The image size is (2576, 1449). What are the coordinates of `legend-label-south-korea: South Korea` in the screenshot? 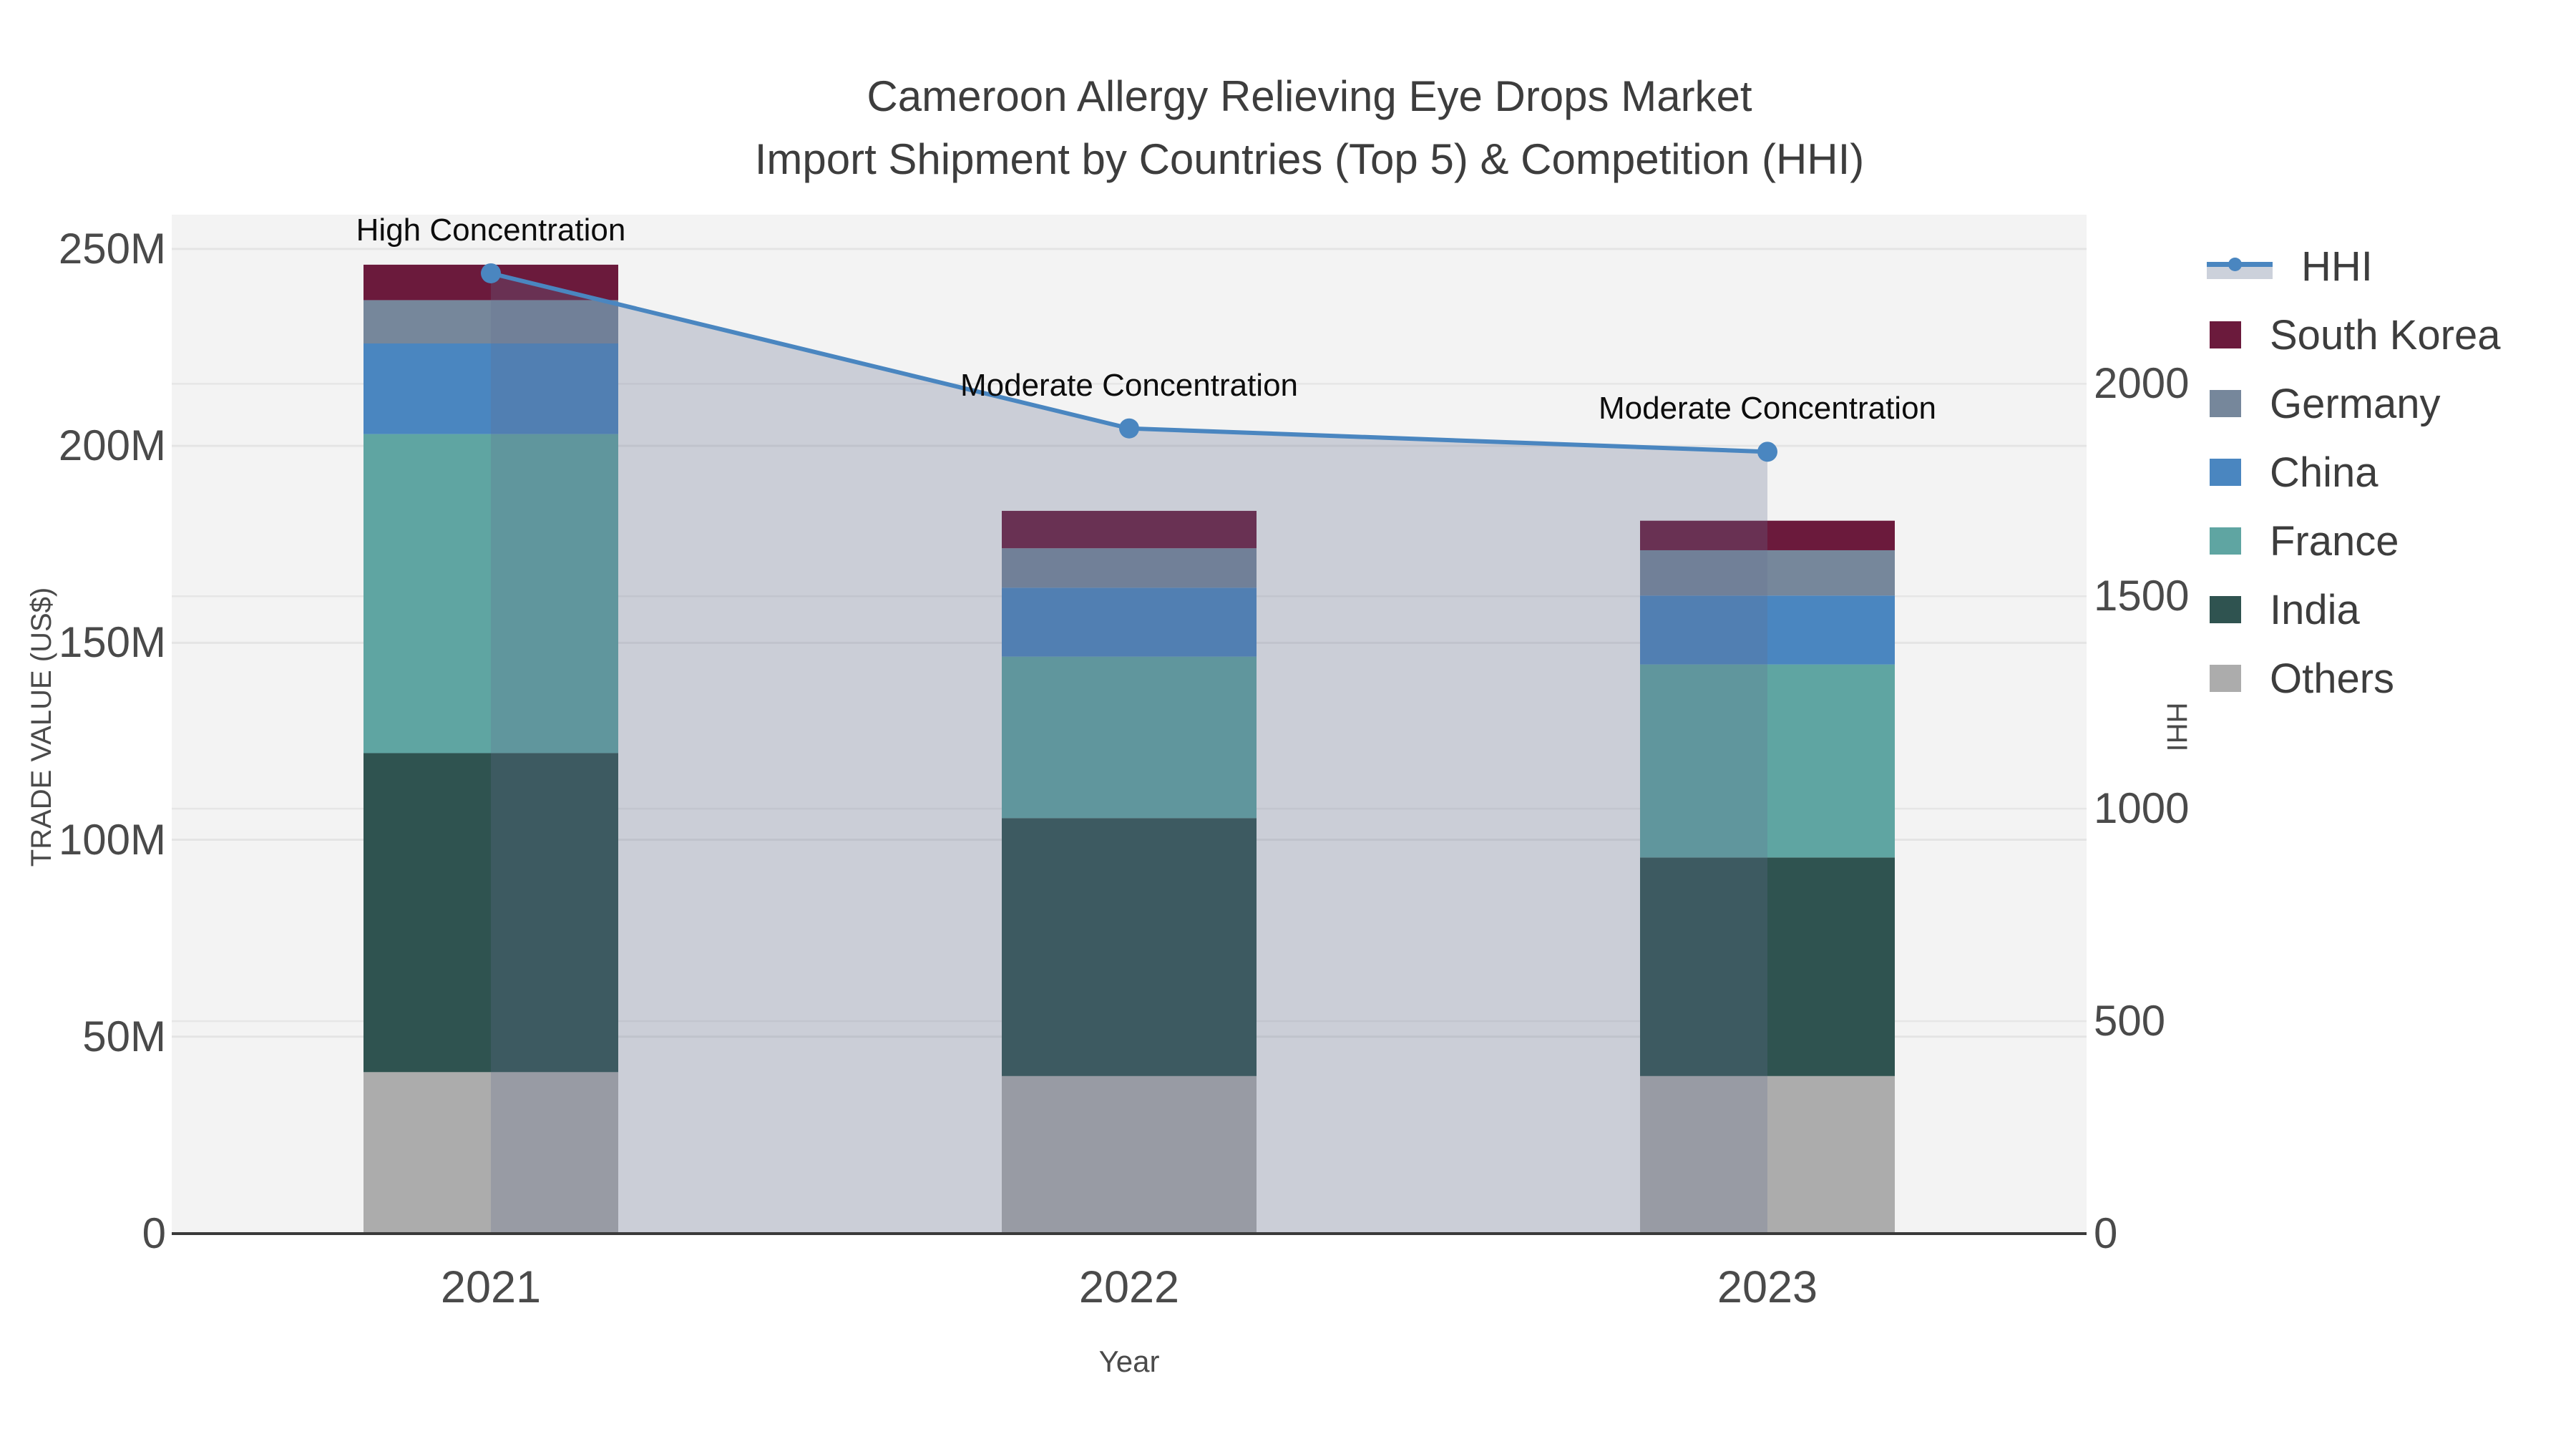 It's located at (2385, 334).